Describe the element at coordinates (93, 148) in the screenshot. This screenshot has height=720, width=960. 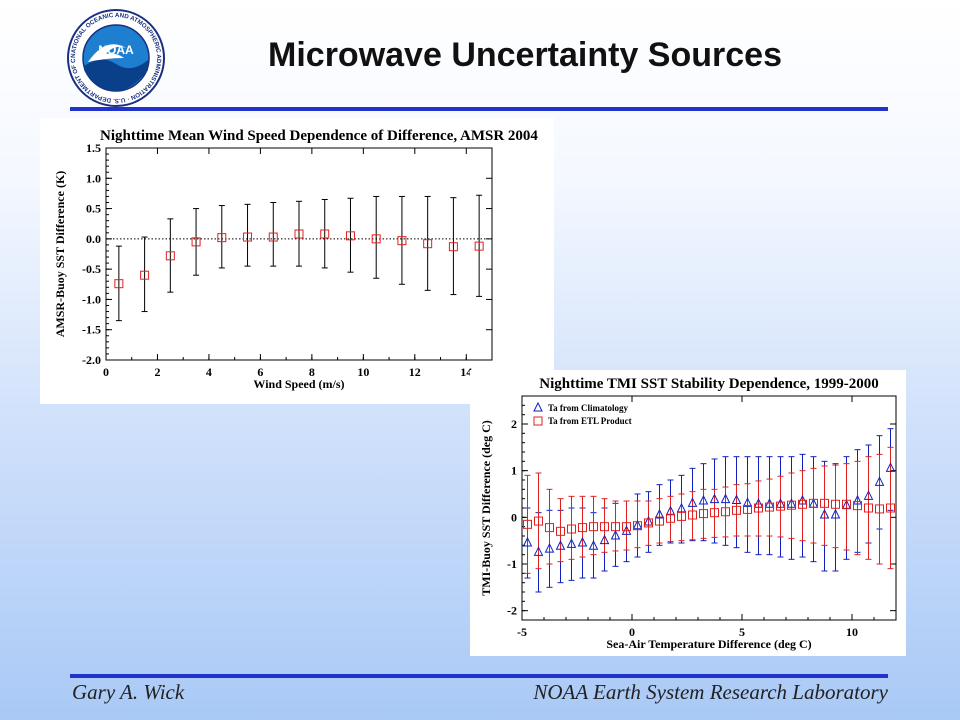
I see `y-tick-label: 1.5` at that location.